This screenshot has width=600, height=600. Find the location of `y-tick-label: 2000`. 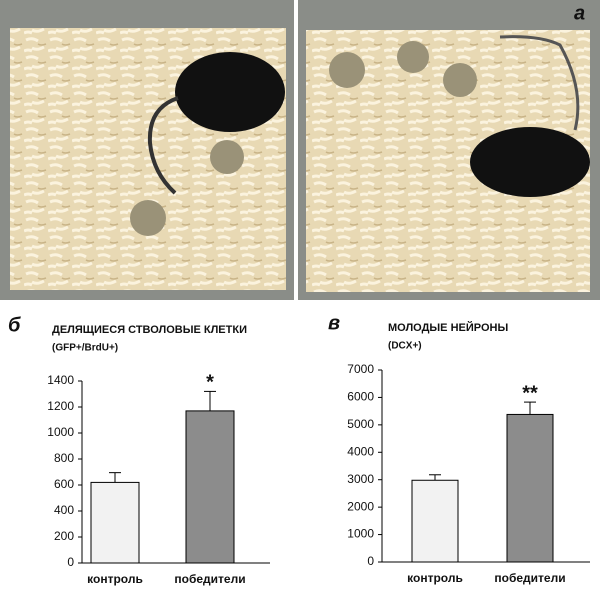

y-tick-label: 2000 is located at coordinates (360, 506).